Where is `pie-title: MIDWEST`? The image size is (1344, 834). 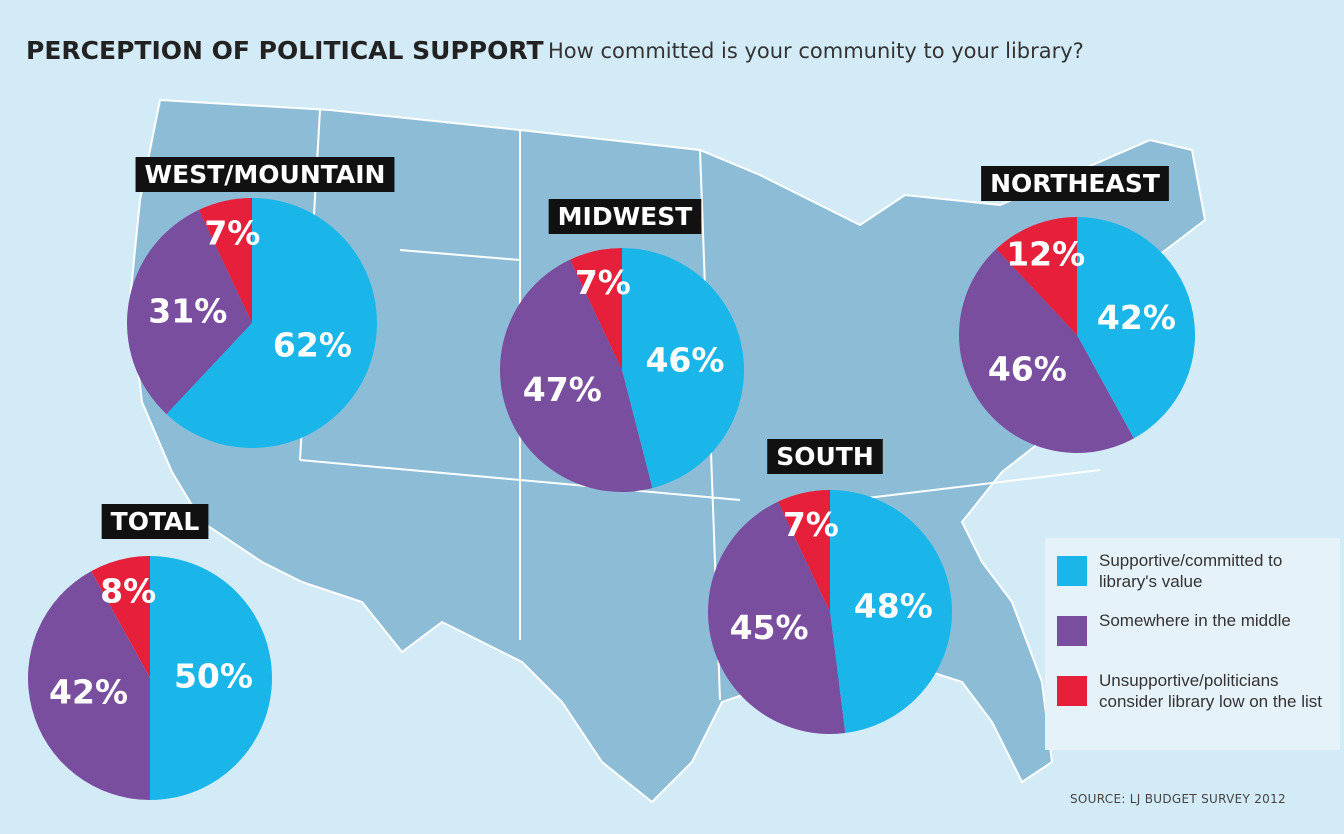 pie-title: MIDWEST is located at coordinates (625, 216).